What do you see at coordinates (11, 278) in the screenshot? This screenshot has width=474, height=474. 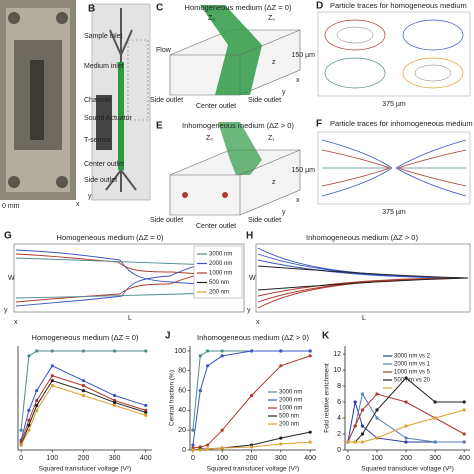 I see `axis-label: W` at bounding box center [11, 278].